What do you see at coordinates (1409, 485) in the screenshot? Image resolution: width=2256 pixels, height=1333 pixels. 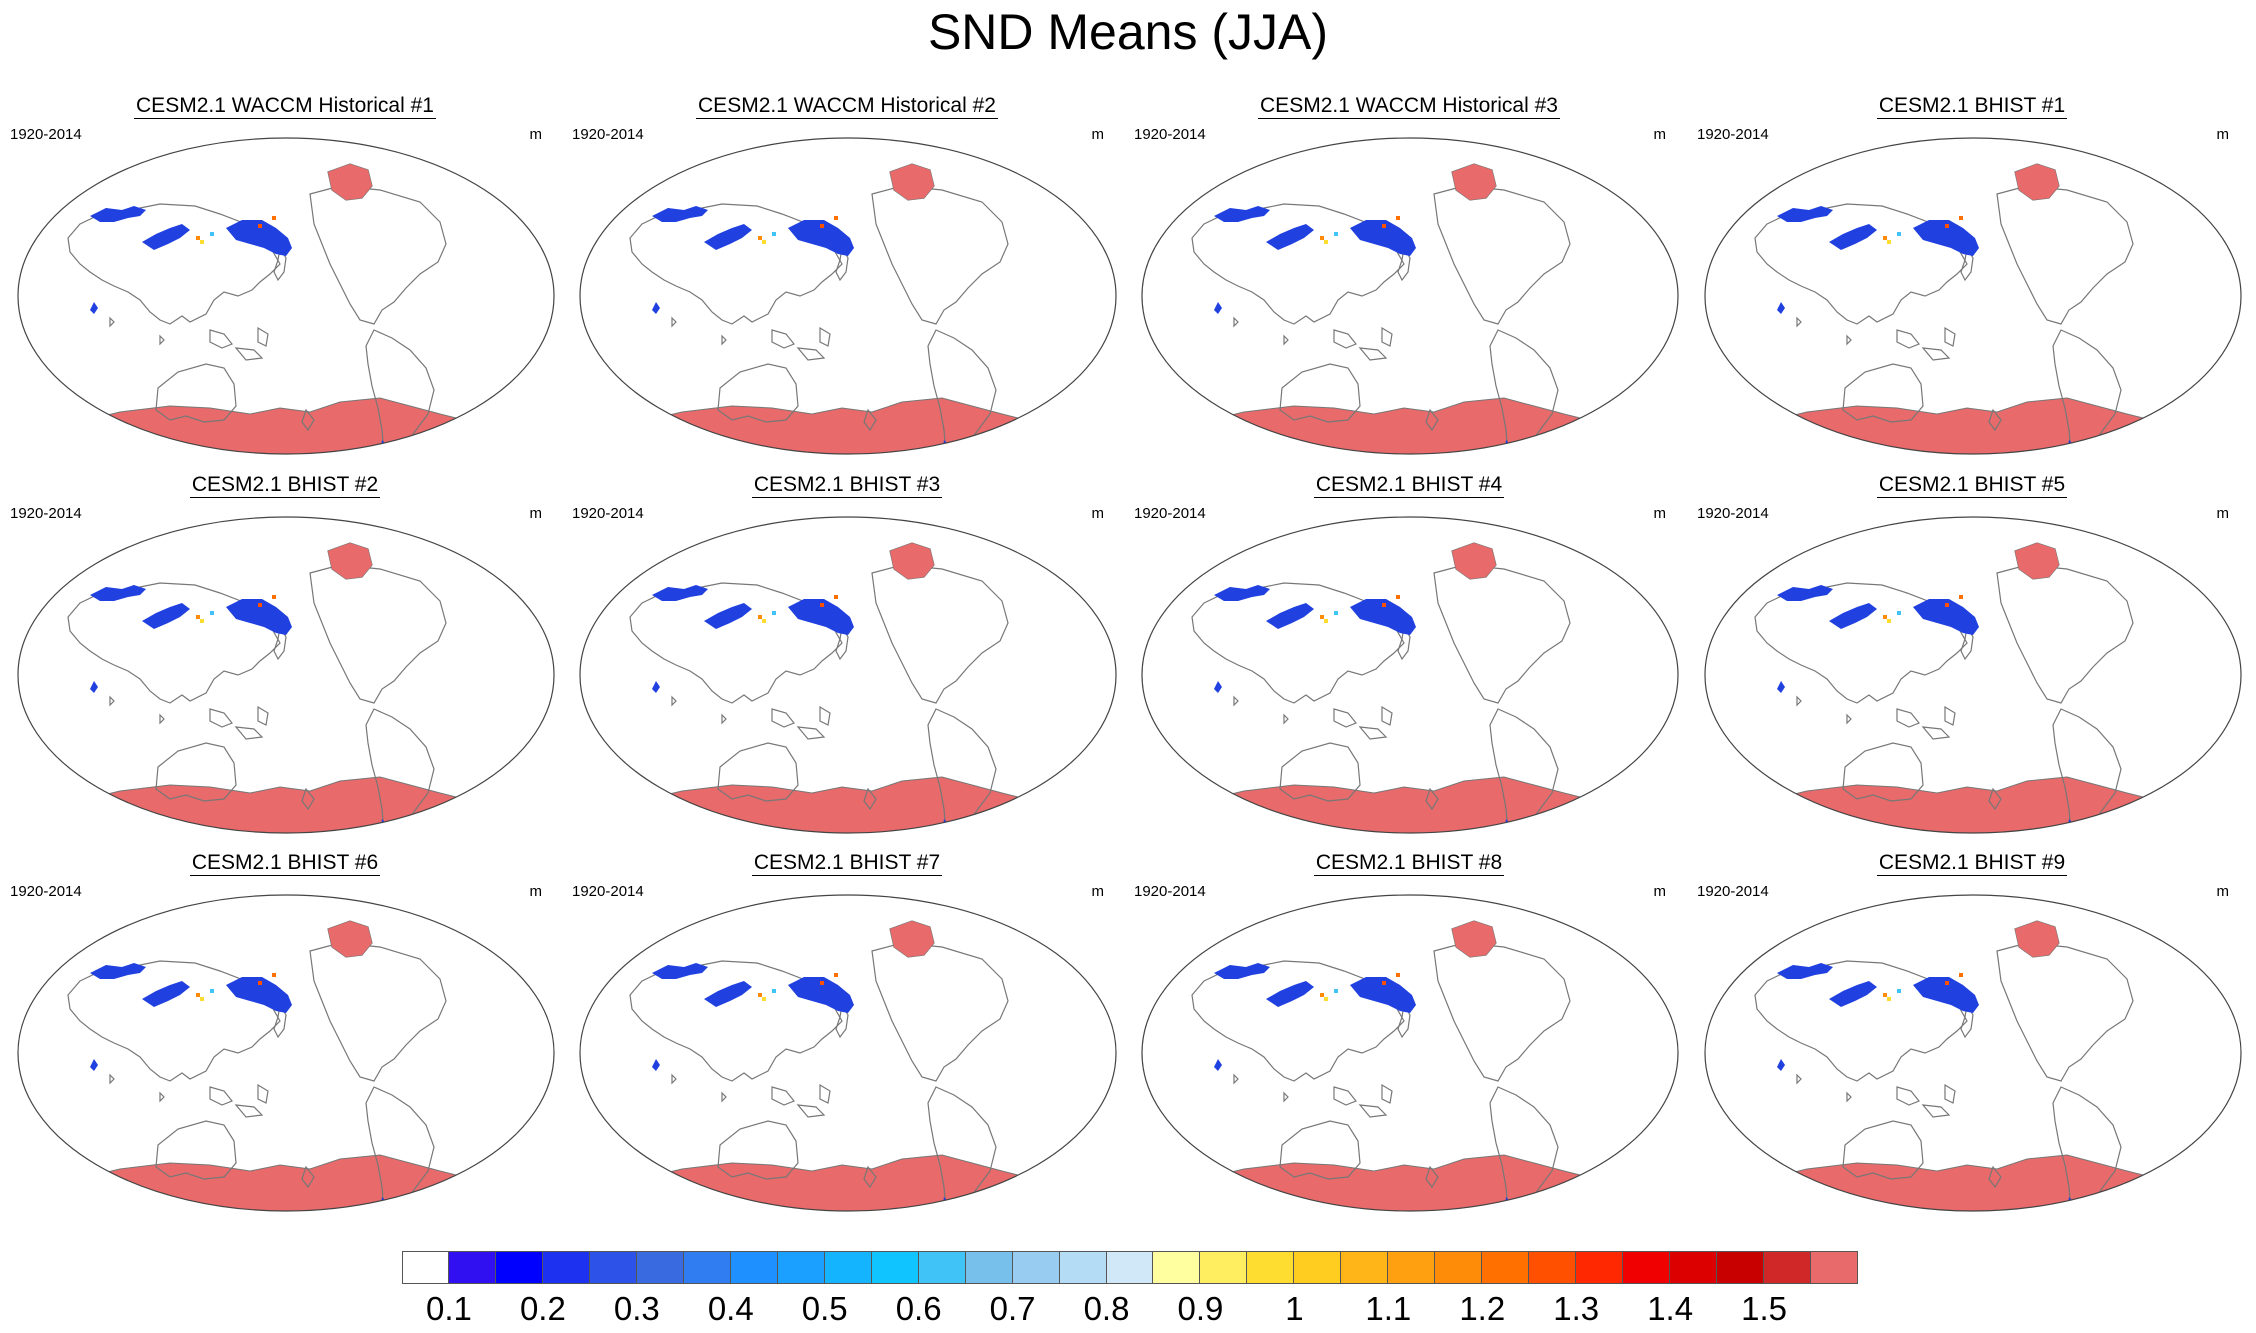 I see `panel-title-text: CESM2.1 BHIST #4` at bounding box center [1409, 485].